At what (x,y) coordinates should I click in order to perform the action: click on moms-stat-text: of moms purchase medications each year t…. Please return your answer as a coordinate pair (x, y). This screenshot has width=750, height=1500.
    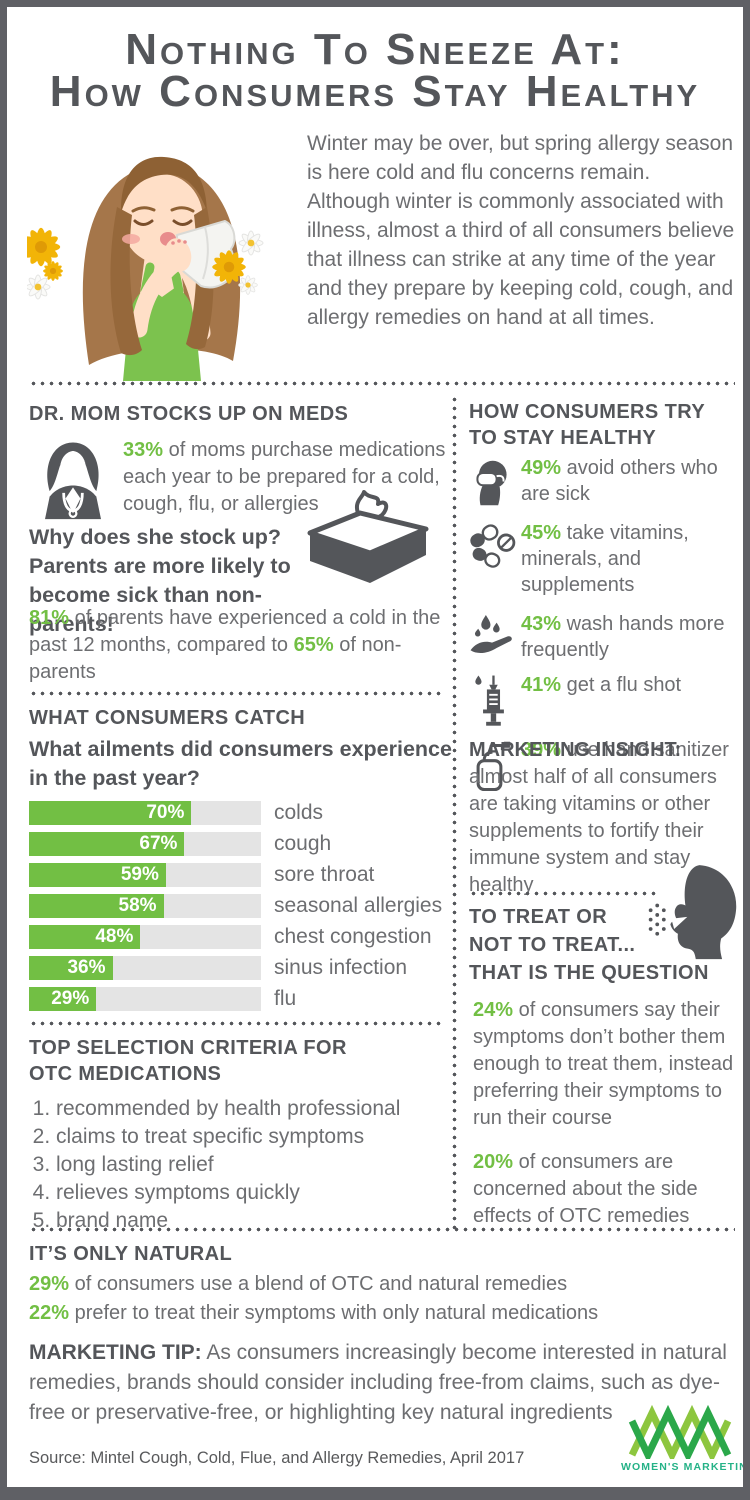
    Looking at the image, I should click on (284, 477).